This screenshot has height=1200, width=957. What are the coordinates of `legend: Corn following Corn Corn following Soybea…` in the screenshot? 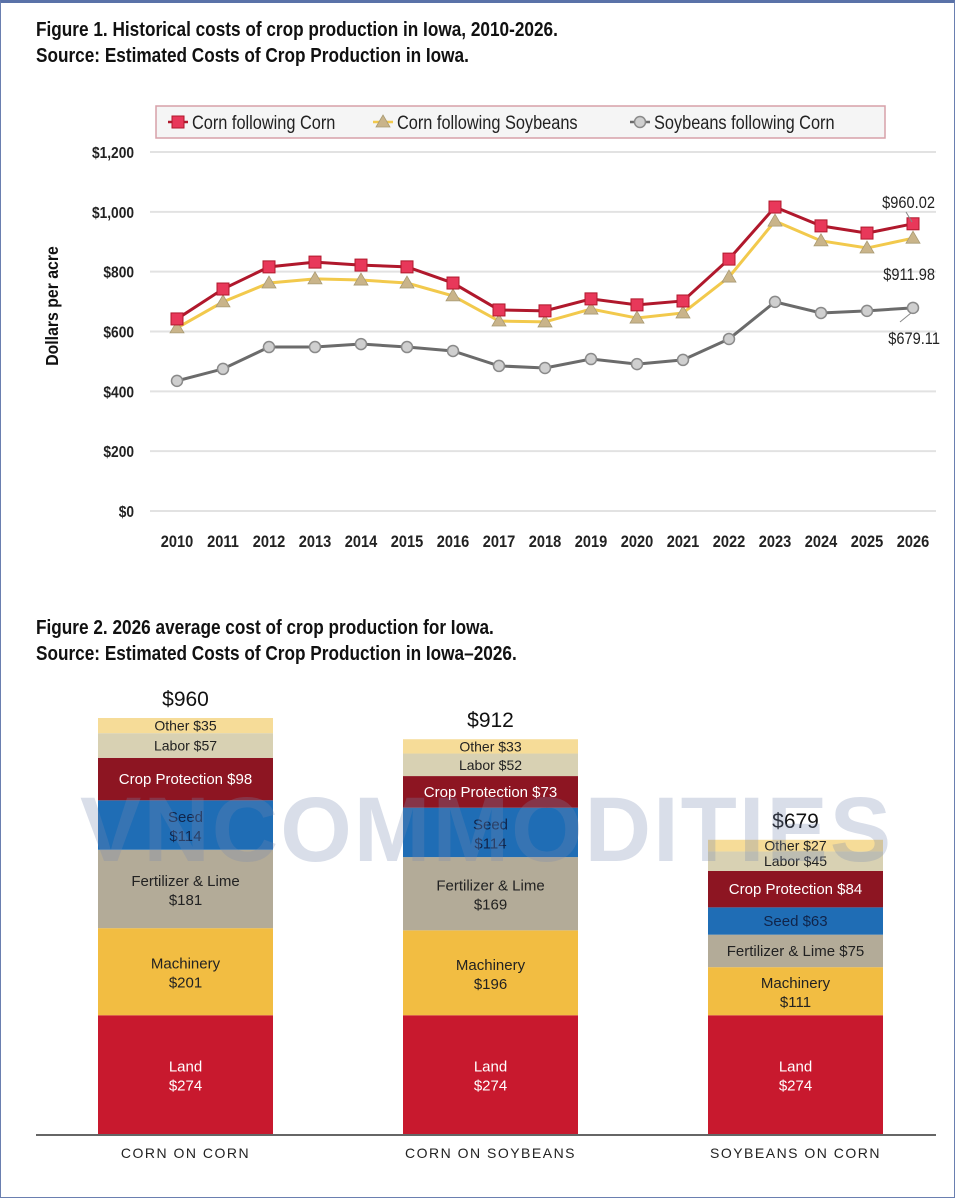 It's located at (520, 122).